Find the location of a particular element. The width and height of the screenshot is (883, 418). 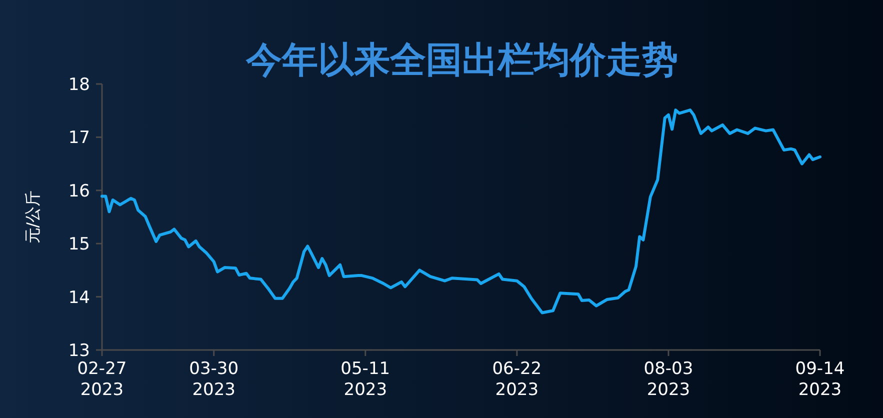

y-tick-label: 16 is located at coordinates (79, 191).